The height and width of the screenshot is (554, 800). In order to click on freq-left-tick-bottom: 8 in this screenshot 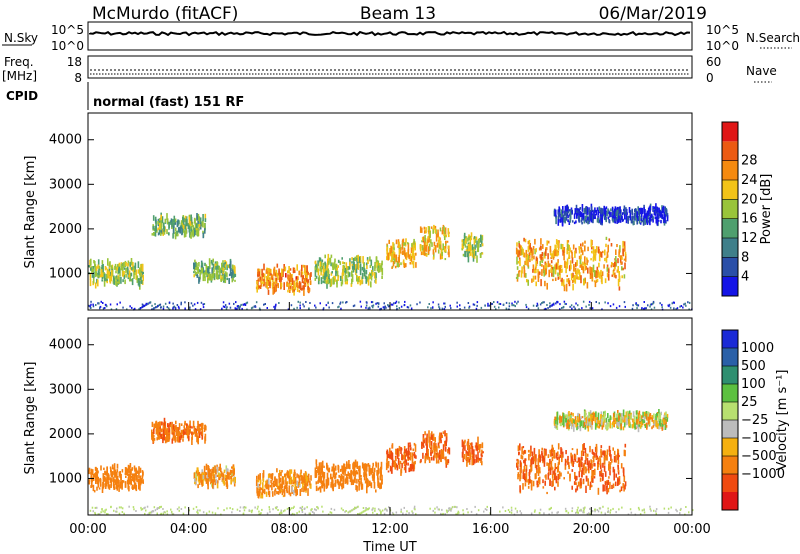, I will do `click(78, 78)`.